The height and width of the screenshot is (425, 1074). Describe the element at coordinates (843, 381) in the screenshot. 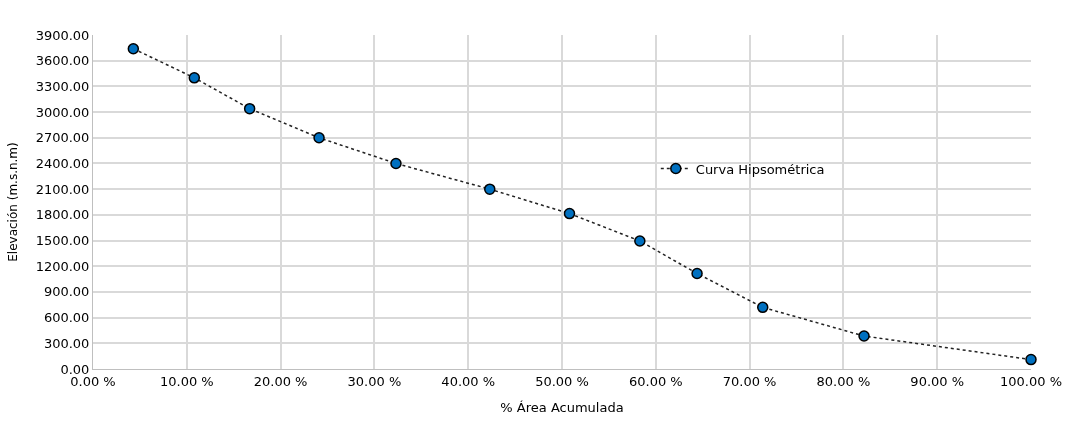

I see `x-tick-label: 80.00 %` at that location.